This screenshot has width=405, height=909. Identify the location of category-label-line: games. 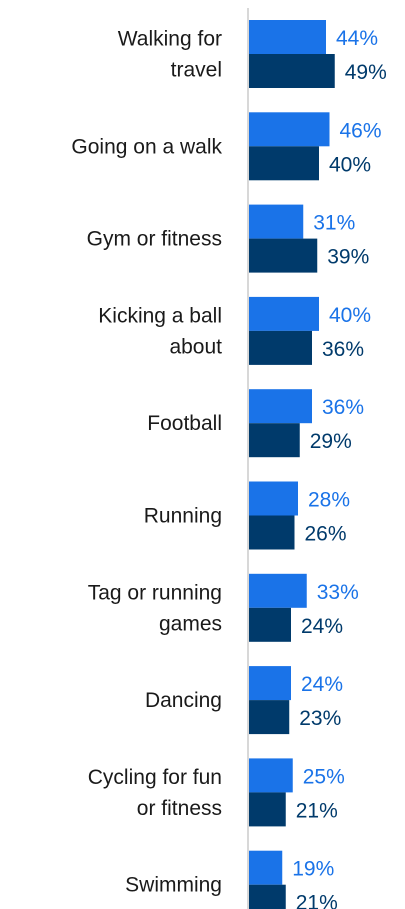
(190, 623).